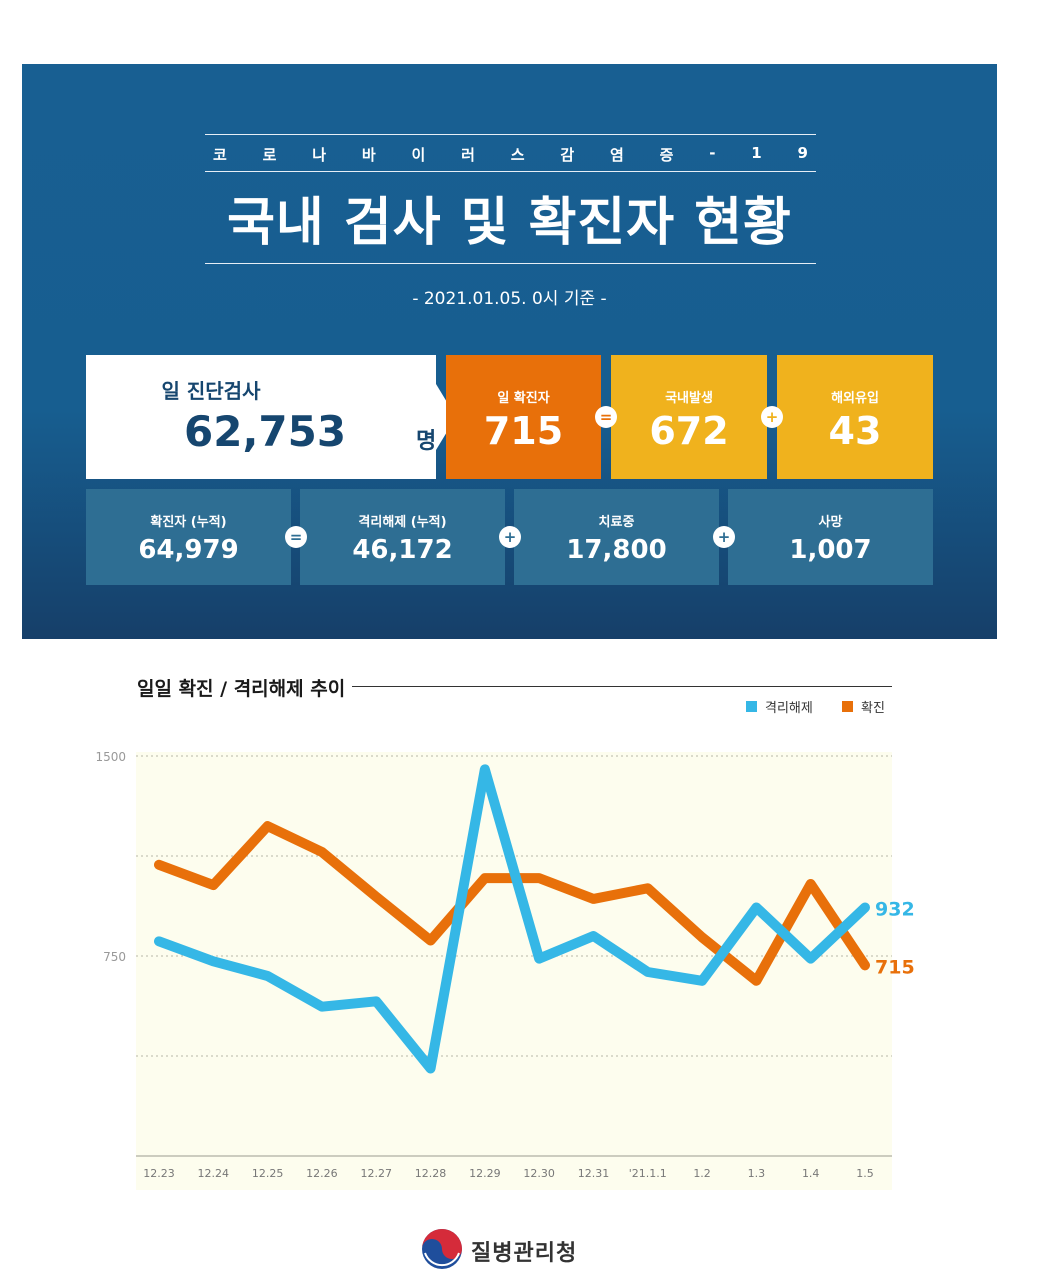 The image size is (1039, 1279). Describe the element at coordinates (517, 155) in the screenshot. I see `subtitle-char: 스` at that location.